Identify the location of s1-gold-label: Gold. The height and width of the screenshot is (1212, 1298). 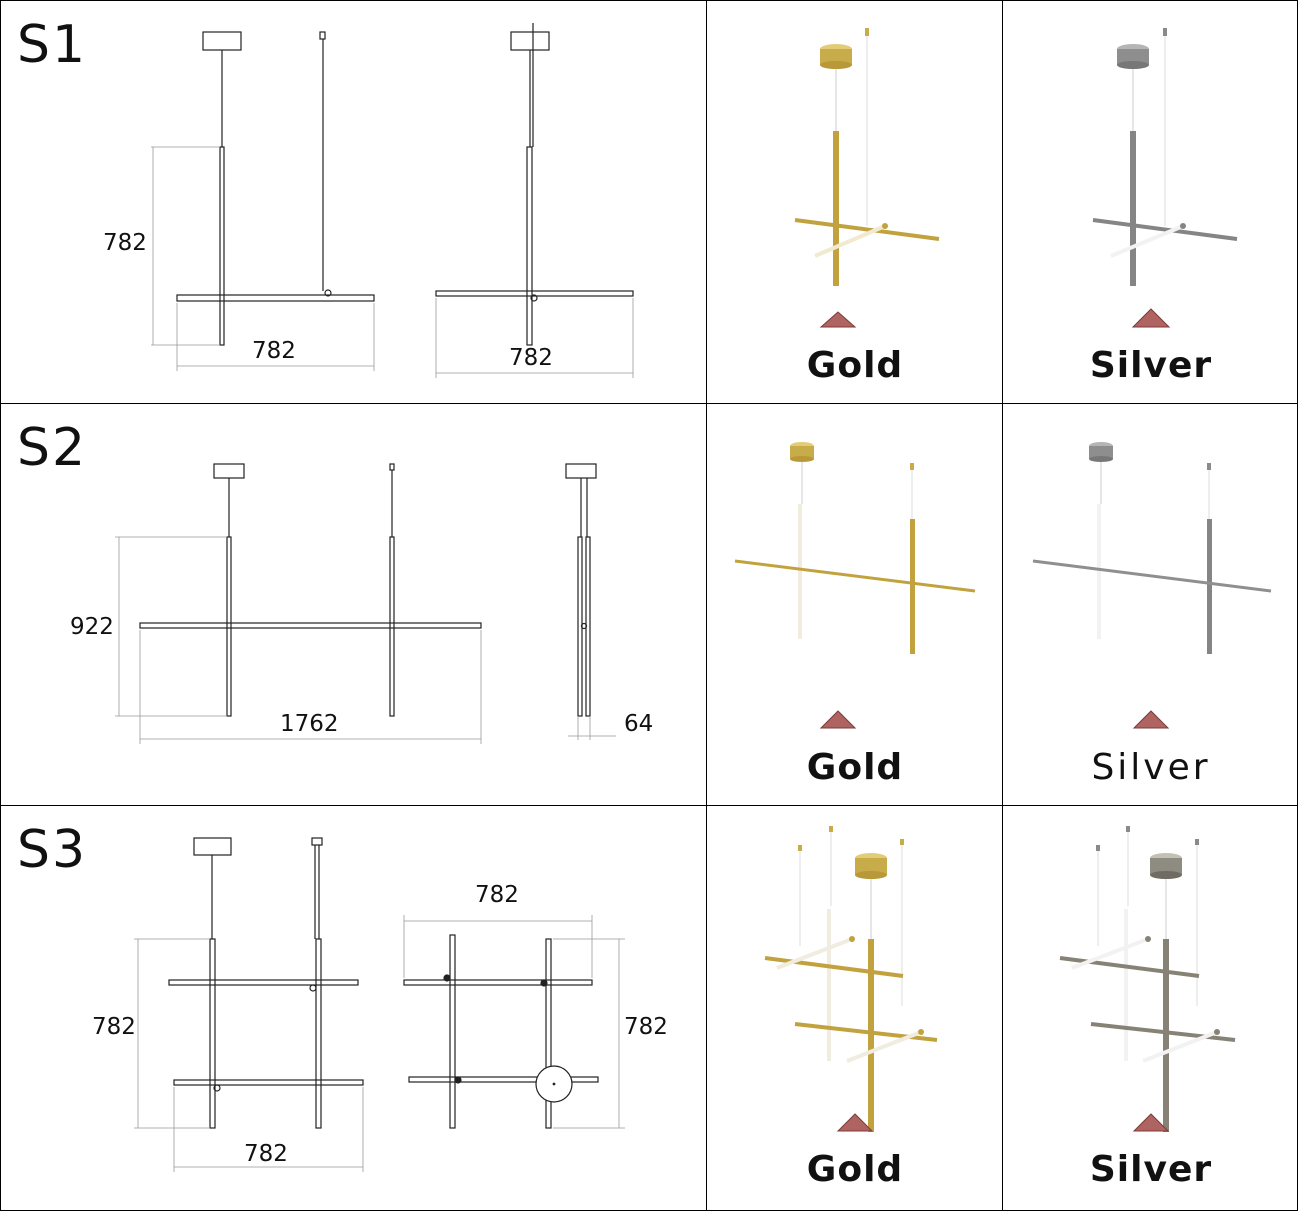
(855, 365).